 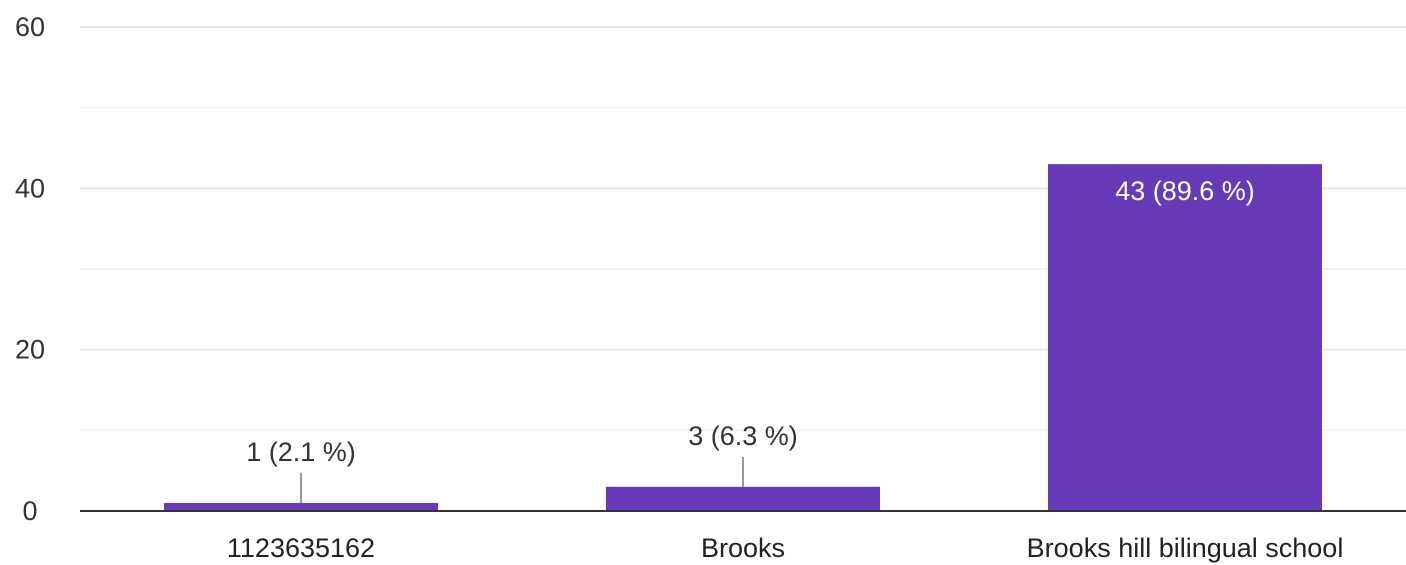 I want to click on category-label: Brooks, so click(x=743, y=548).